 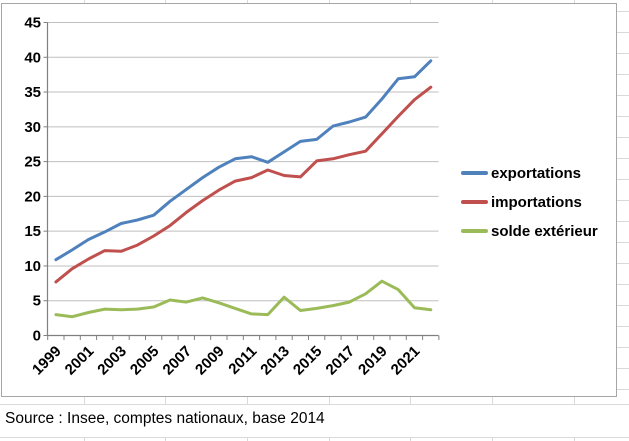 I want to click on y-axis-label-5: 5, so click(x=37, y=301).